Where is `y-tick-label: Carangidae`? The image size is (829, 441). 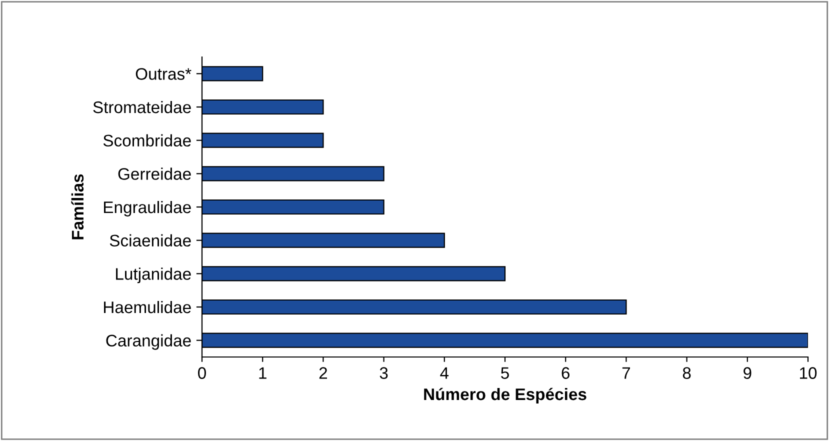
y-tick-label: Carangidae is located at coordinates (148, 342).